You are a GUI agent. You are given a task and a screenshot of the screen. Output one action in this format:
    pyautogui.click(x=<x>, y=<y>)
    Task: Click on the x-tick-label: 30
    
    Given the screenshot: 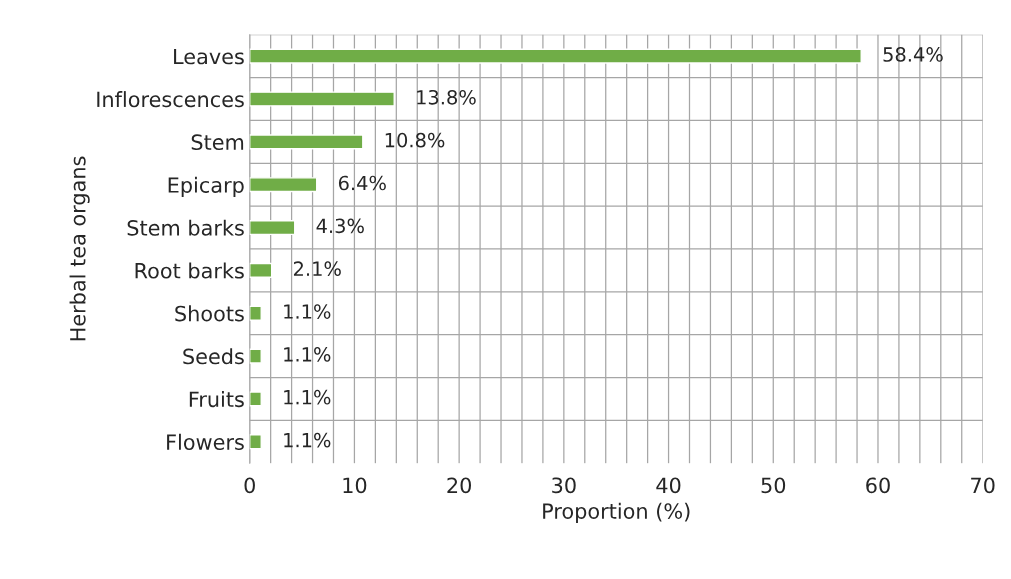 What is the action you would take?
    pyautogui.click(x=564, y=485)
    